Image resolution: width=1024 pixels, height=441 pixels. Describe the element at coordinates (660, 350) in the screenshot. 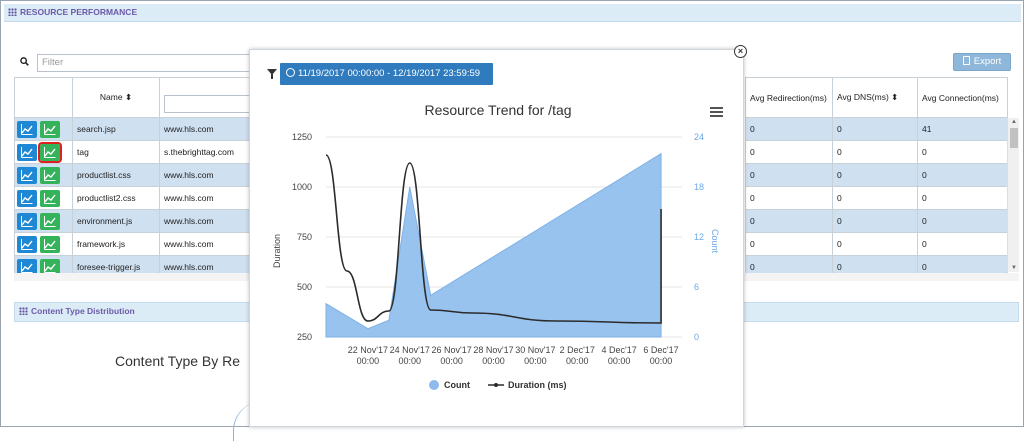

I see `x-tick-label: 6 Dec'17` at that location.